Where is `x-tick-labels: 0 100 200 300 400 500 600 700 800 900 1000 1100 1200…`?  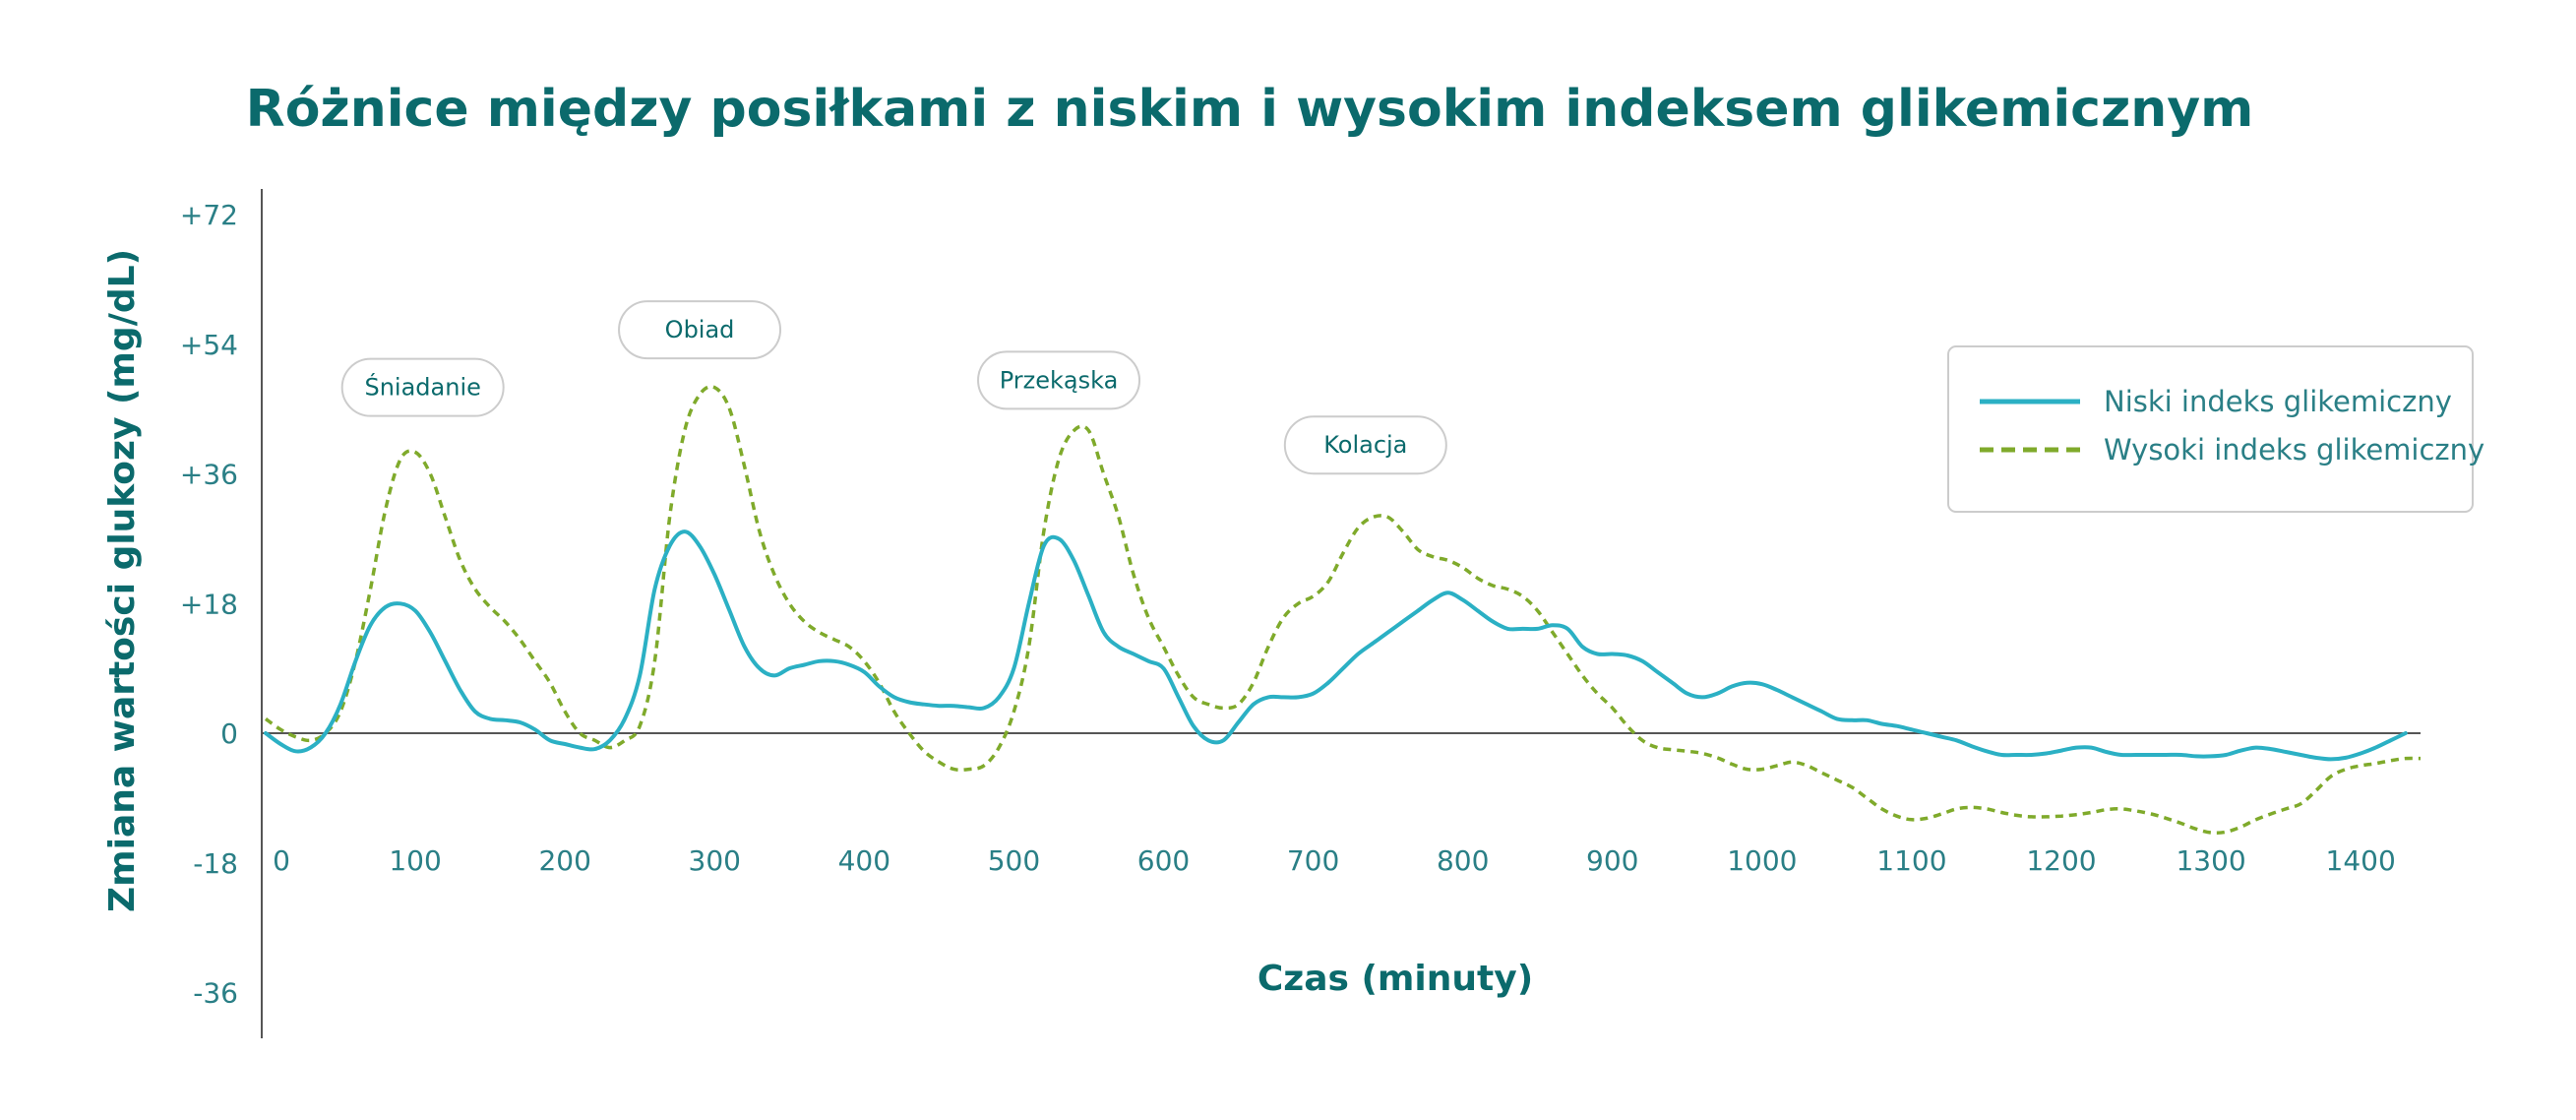
x-tick-labels: 0 100 200 300 400 500 600 700 800 900 1000 1100 1200… is located at coordinates (1334, 860).